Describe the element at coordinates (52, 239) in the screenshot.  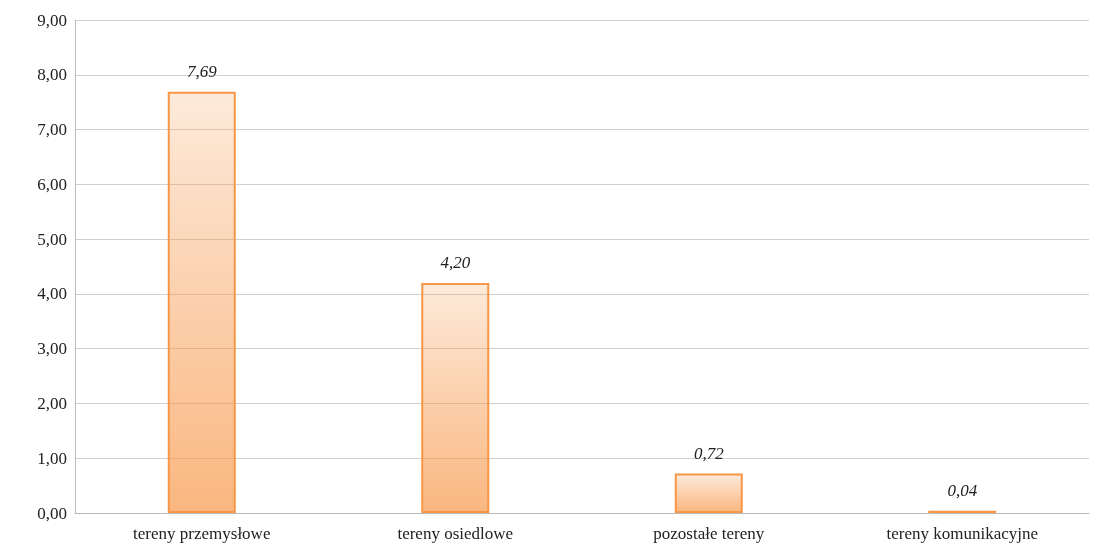
I see `y-tick-label: 5,00` at that location.